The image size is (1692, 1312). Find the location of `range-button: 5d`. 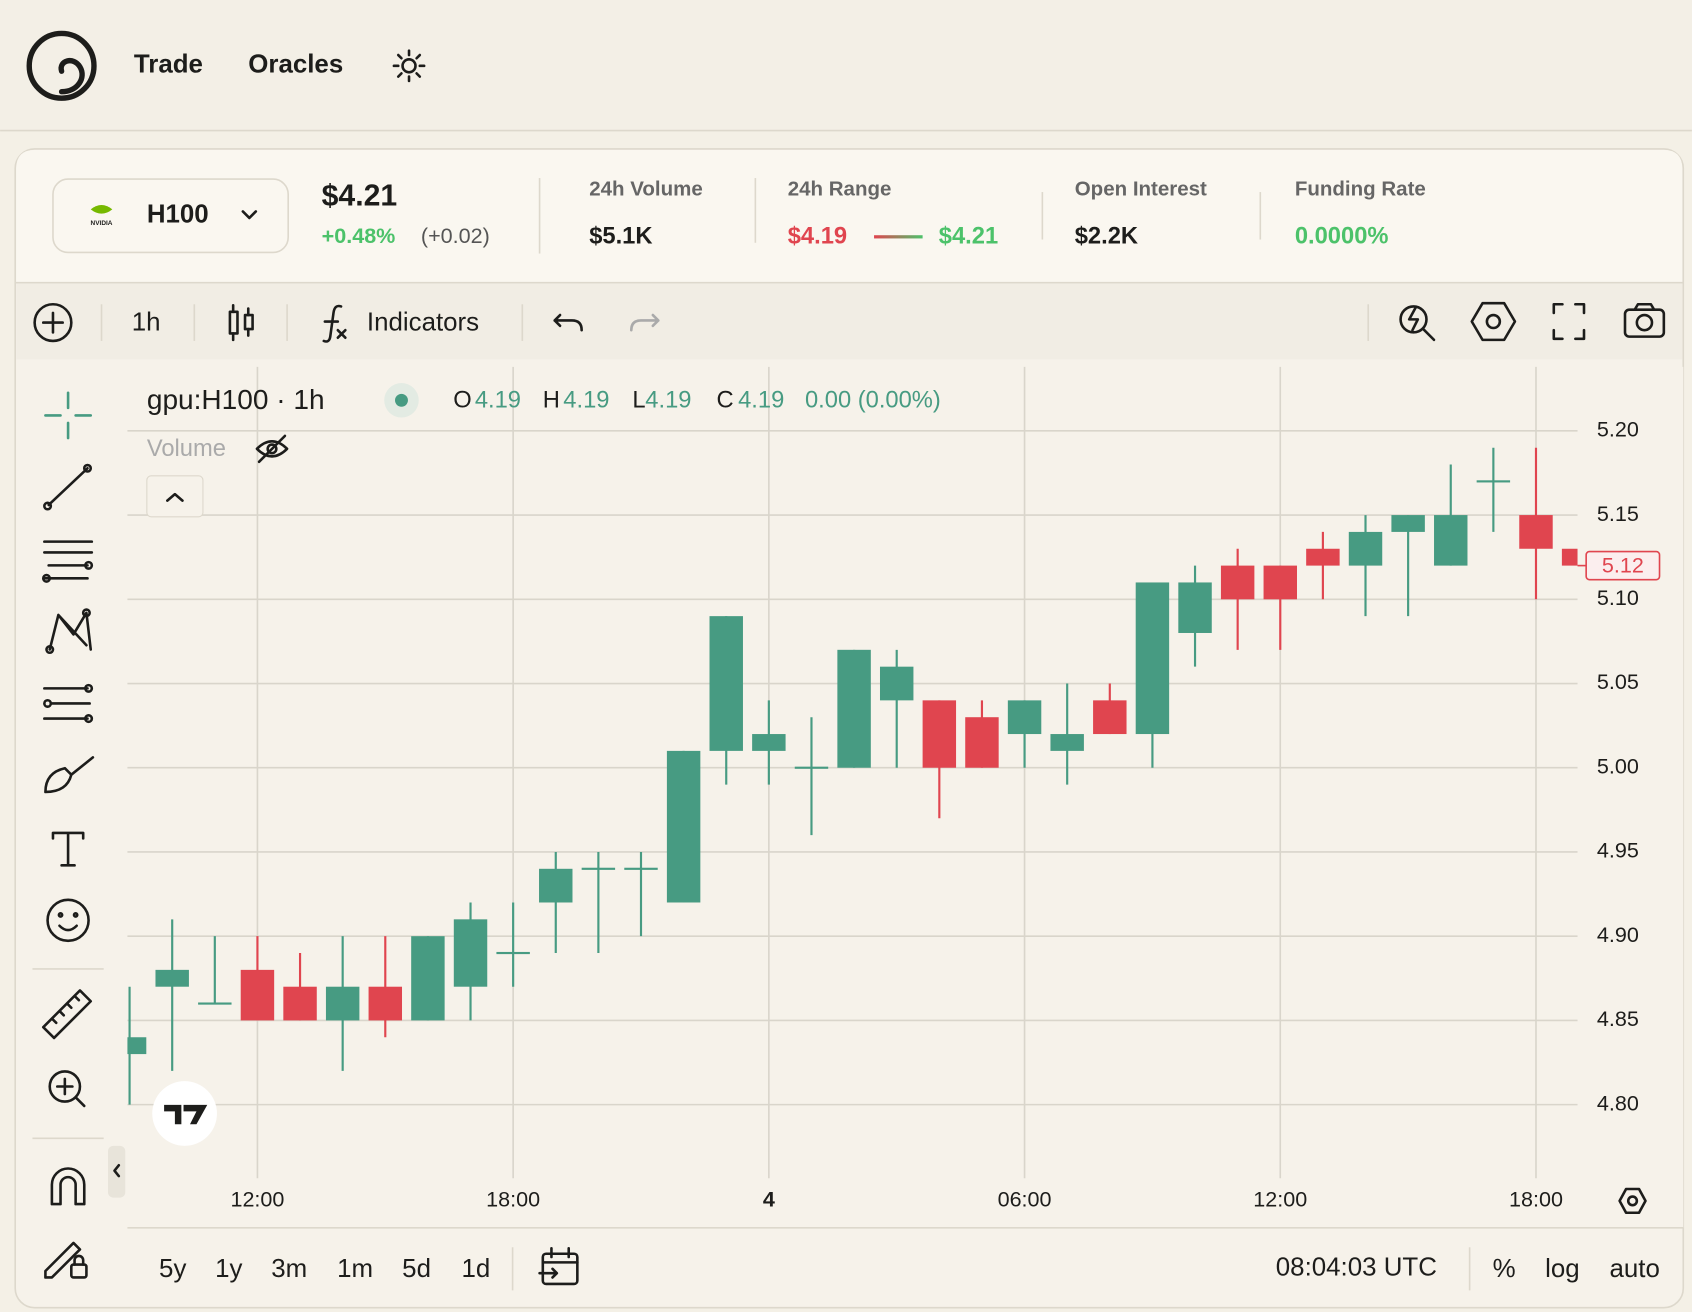

range-button: 5d is located at coordinates (416, 1269).